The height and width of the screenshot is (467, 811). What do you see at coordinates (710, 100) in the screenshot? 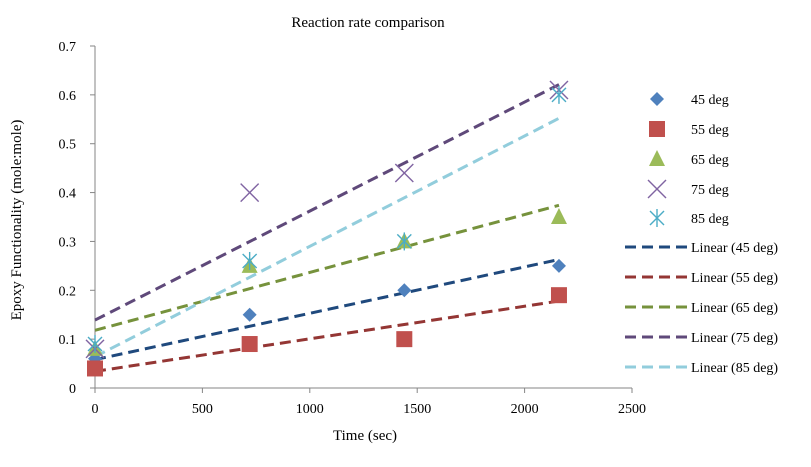
I see `legend-label: 45 deg` at bounding box center [710, 100].